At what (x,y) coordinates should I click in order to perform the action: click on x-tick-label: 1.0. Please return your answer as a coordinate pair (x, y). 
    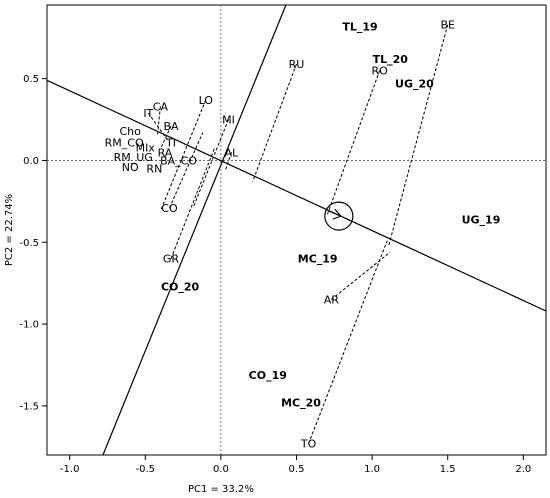
    Looking at the image, I should click on (372, 469).